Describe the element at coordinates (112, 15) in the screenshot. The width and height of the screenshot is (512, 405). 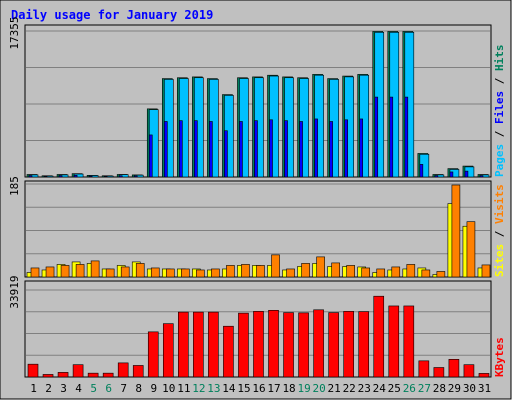
I see `chart-title: Daily usage for January 2019` at that location.